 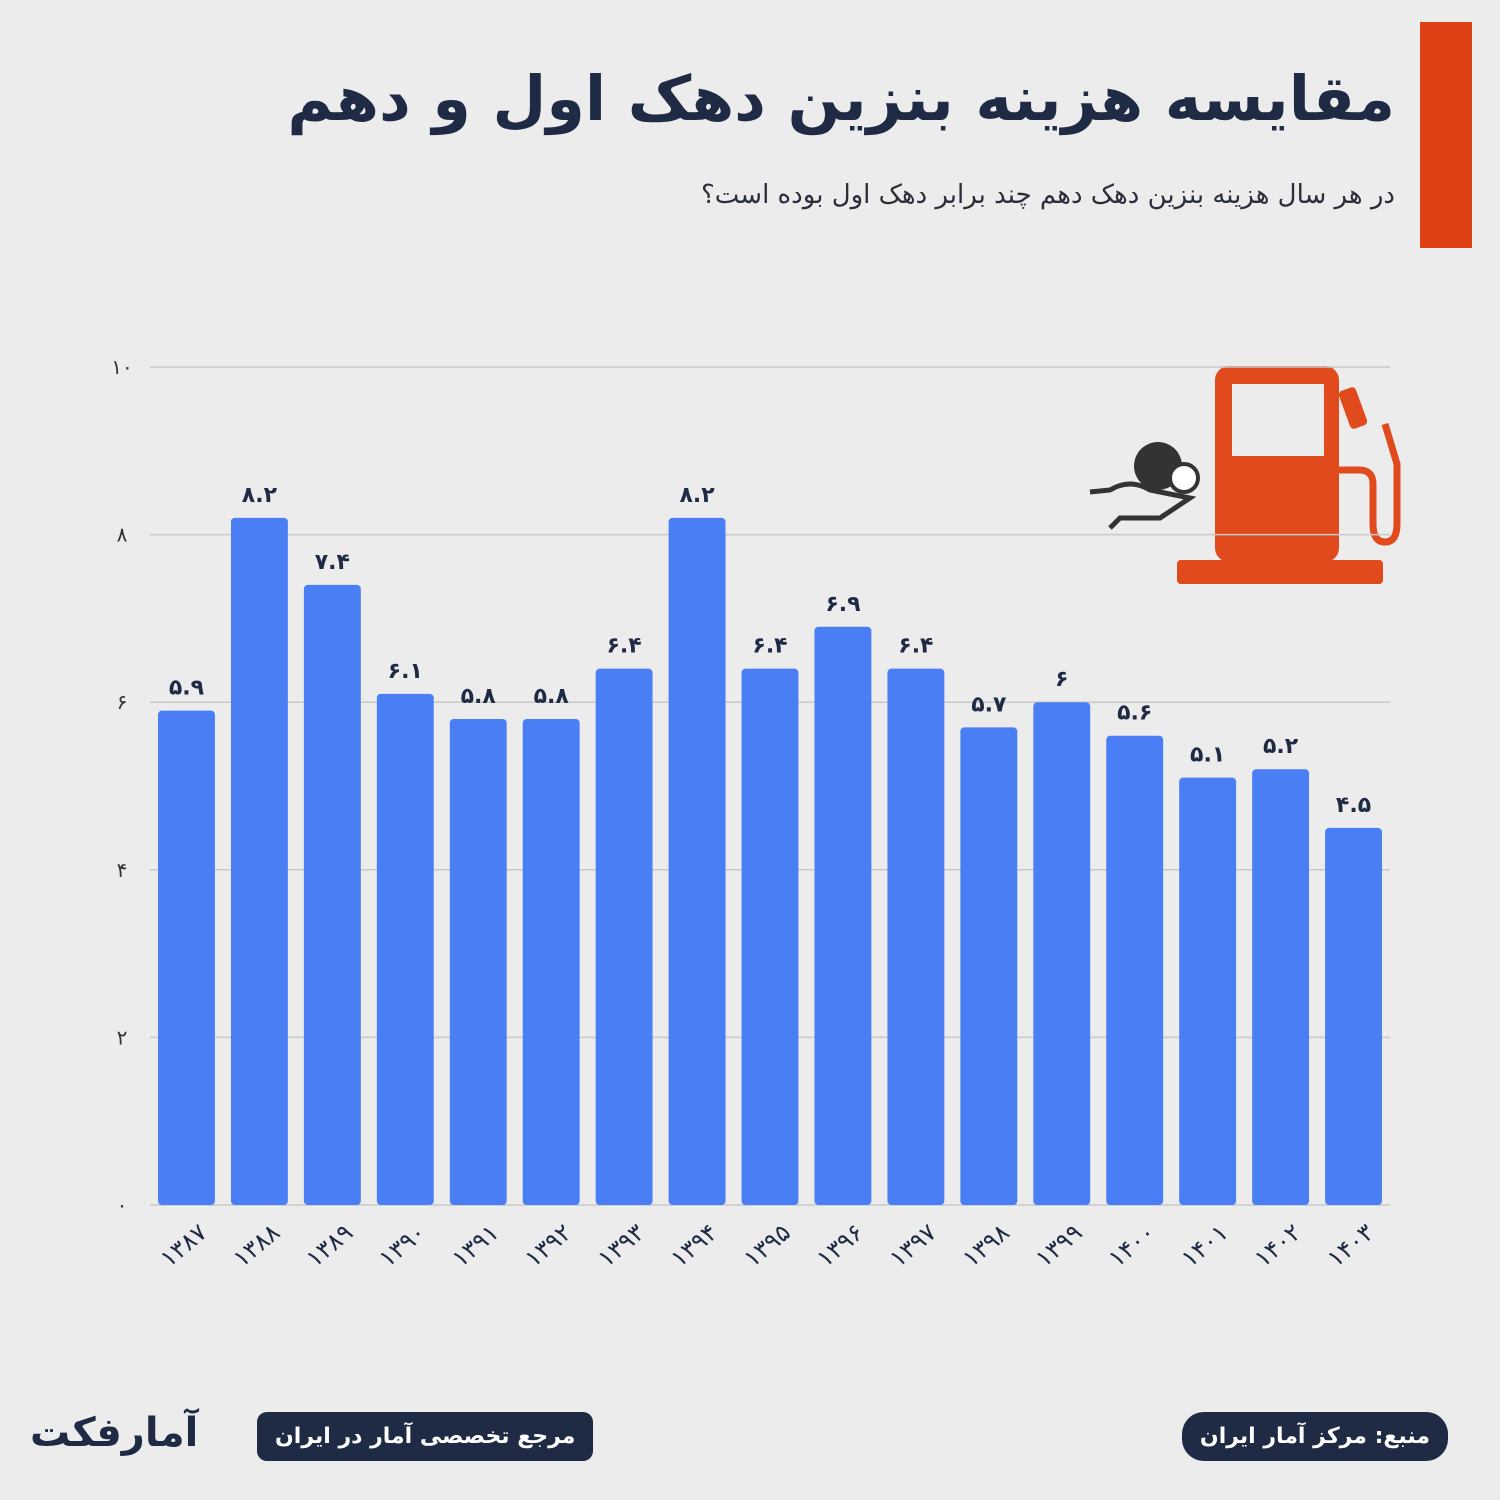 I want to click on pump-icon, so click(x=1289, y=475).